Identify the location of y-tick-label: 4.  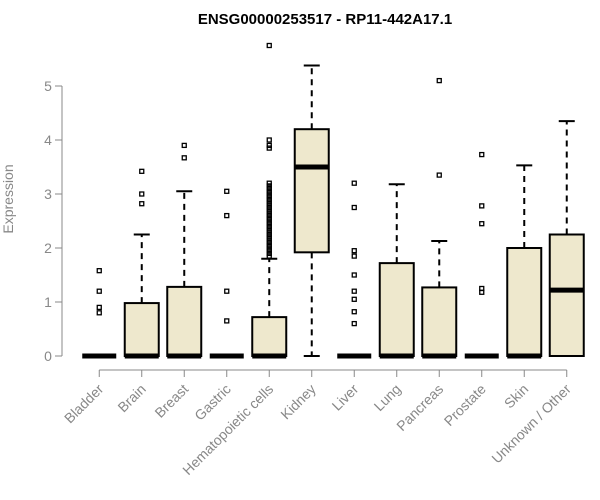
(48, 140).